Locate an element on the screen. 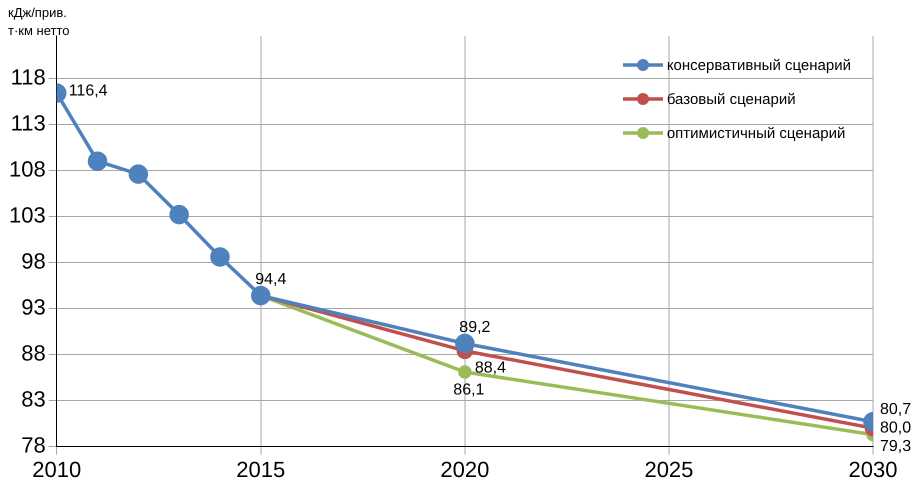 This screenshot has width=921, height=491. data-label: 86,1 is located at coordinates (469, 389).